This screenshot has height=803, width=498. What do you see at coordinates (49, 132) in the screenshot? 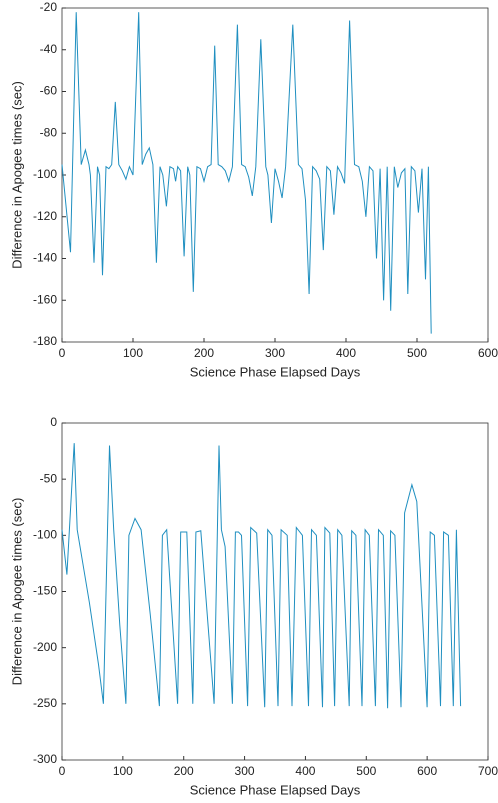
I see `y-tick-label: -80` at bounding box center [49, 132].